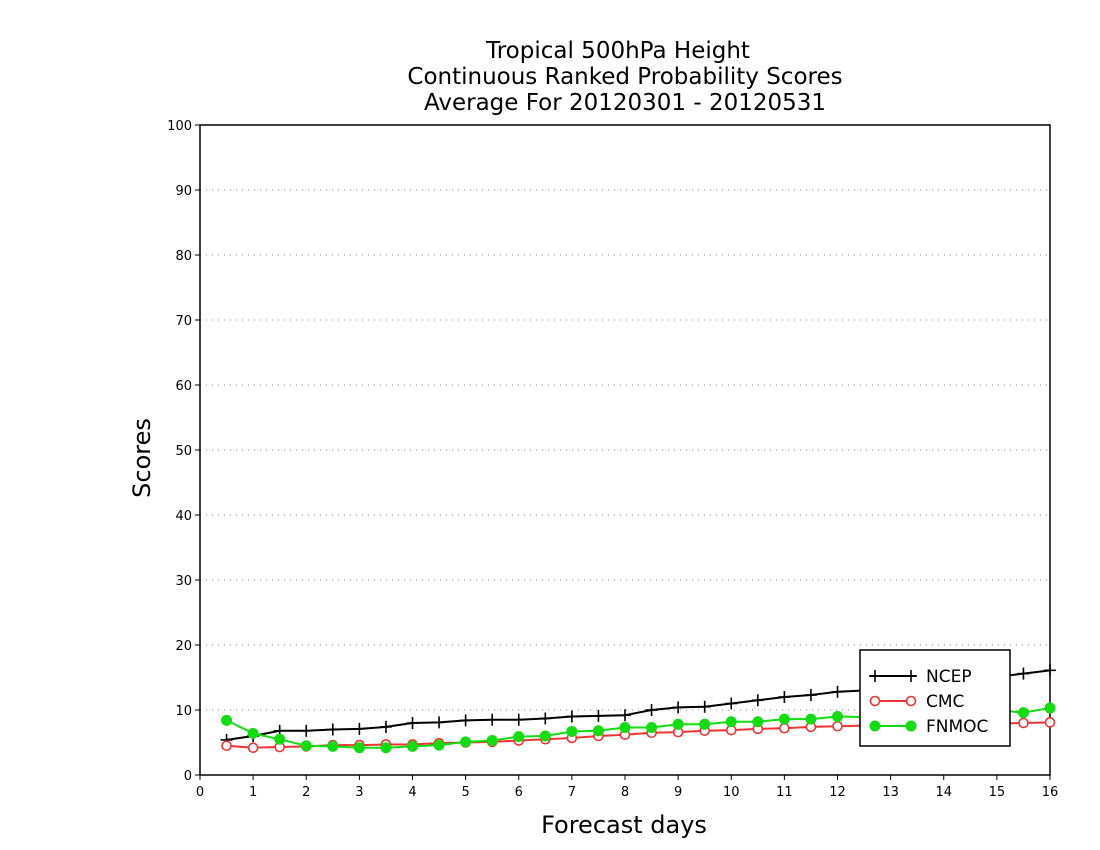  I want to click on x-tick-label: 2, so click(306, 792).